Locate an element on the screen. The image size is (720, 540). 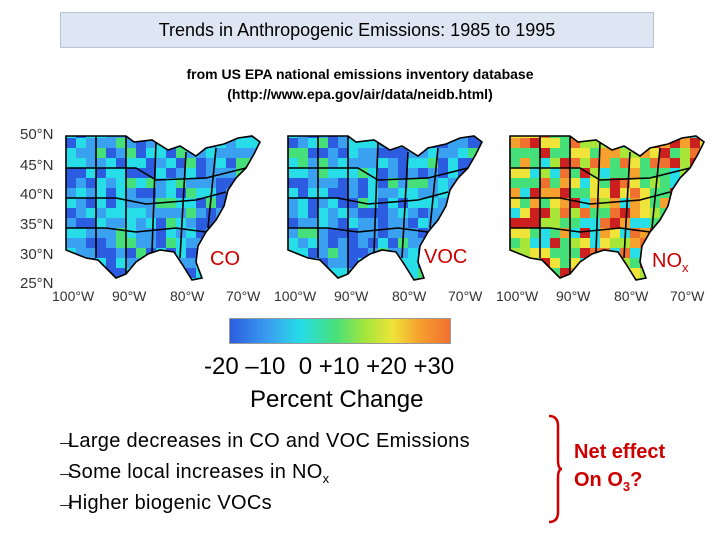
map-nox is located at coordinates (606, 208).